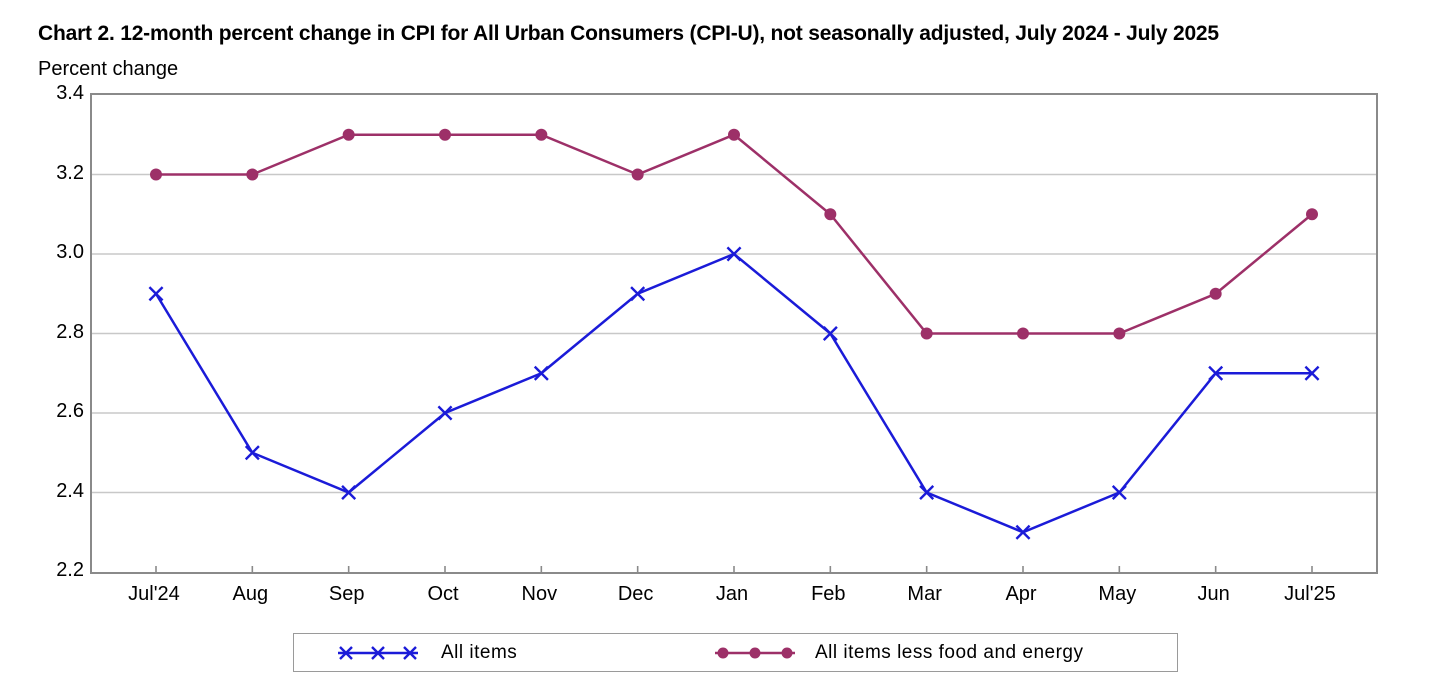 The image size is (1438, 694). Describe the element at coordinates (1310, 594) in the screenshot. I see `x-tick-label: Jul'25` at that location.